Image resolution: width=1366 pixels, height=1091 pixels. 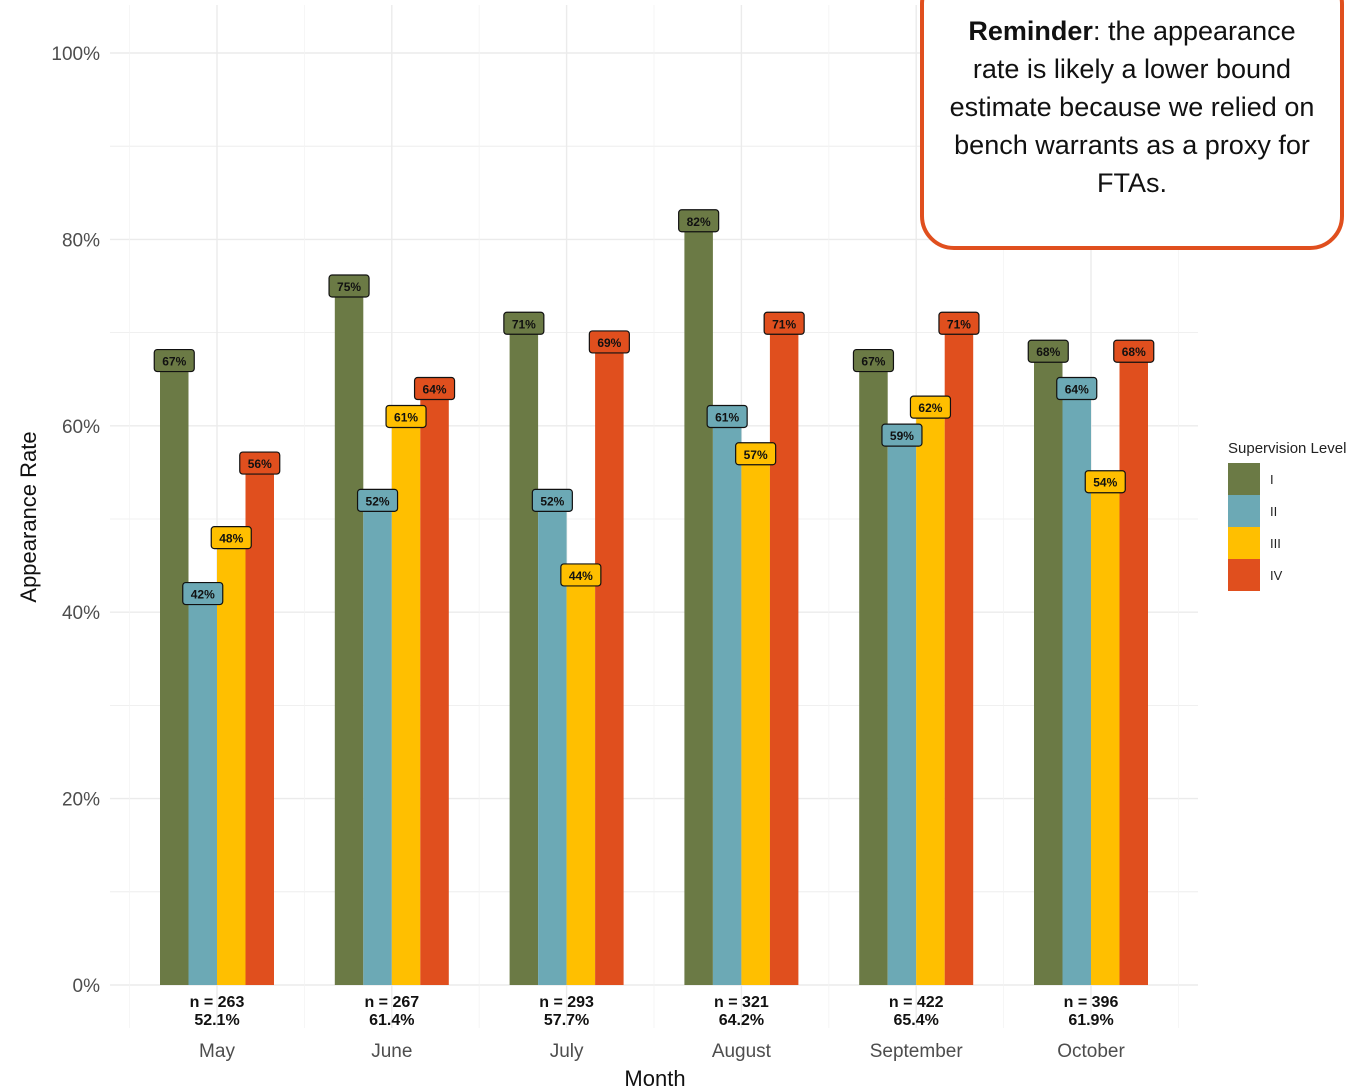 I want to click on data-label: 62%, so click(x=930, y=407).